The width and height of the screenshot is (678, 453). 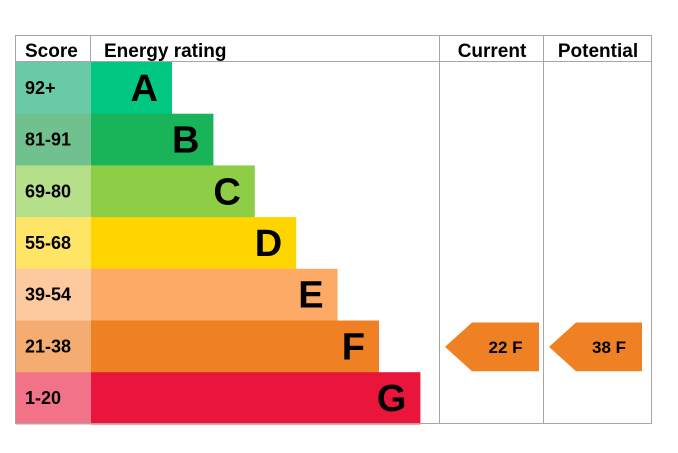 What do you see at coordinates (48, 191) in the screenshot?
I see `score-label-c: 69-80` at bounding box center [48, 191].